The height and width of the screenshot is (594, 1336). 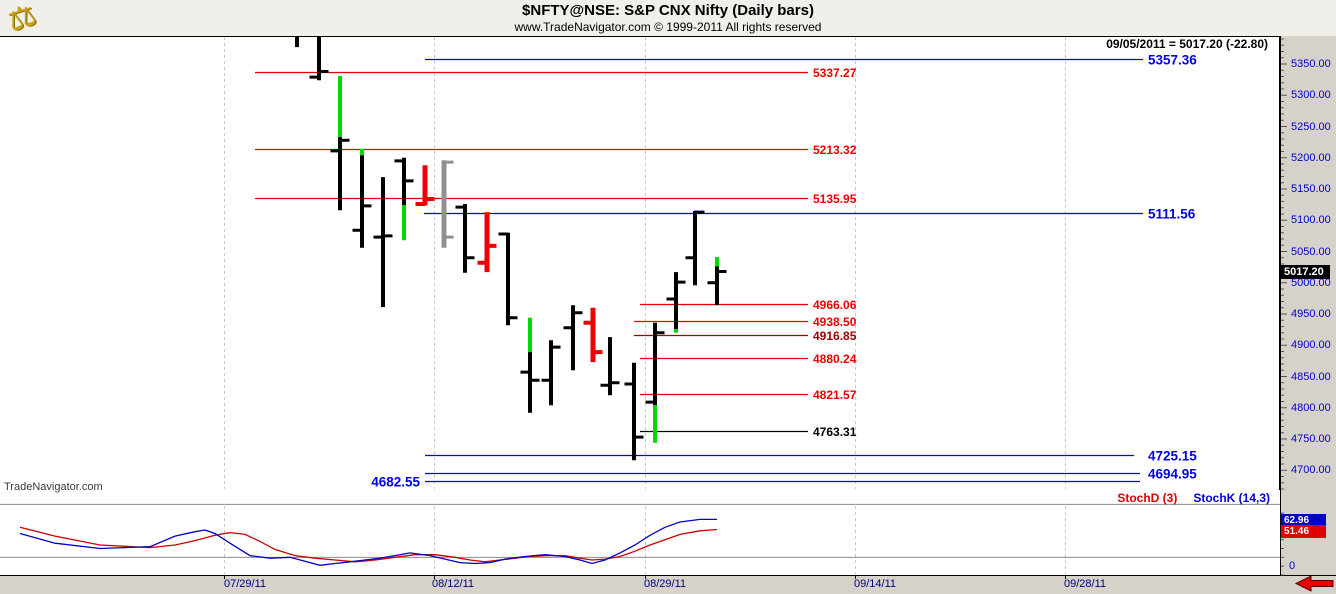 I want to click on stoch-zero-label: 0, so click(x=1292, y=566).